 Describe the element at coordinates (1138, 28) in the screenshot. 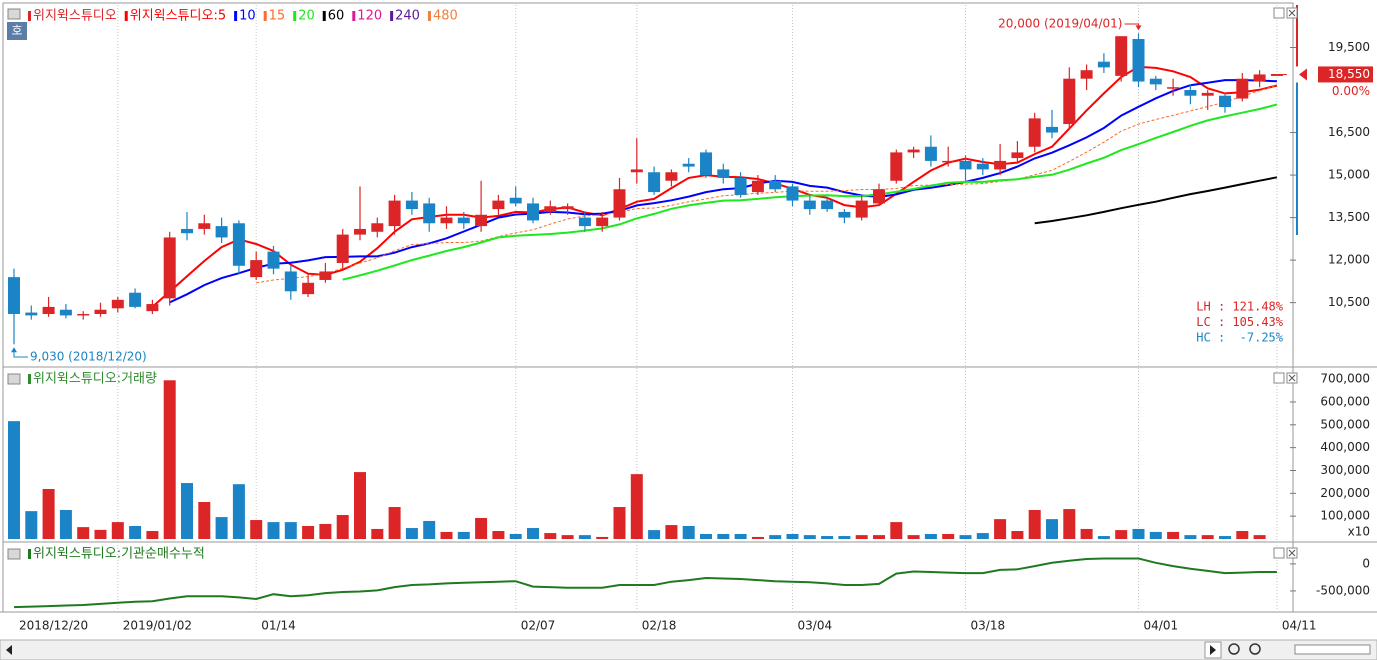

I see `high-arrow` at that location.